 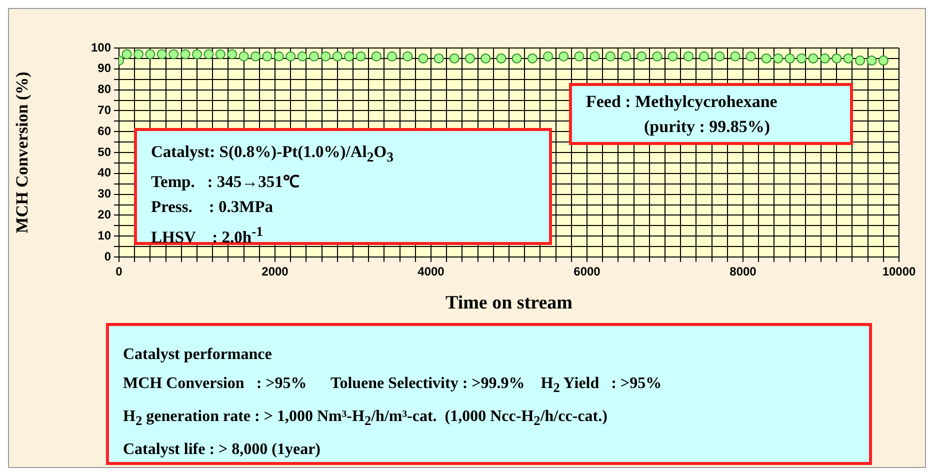 What do you see at coordinates (225, 182) in the screenshot?
I see `annotation: Temp. : 345→351℃` at bounding box center [225, 182].